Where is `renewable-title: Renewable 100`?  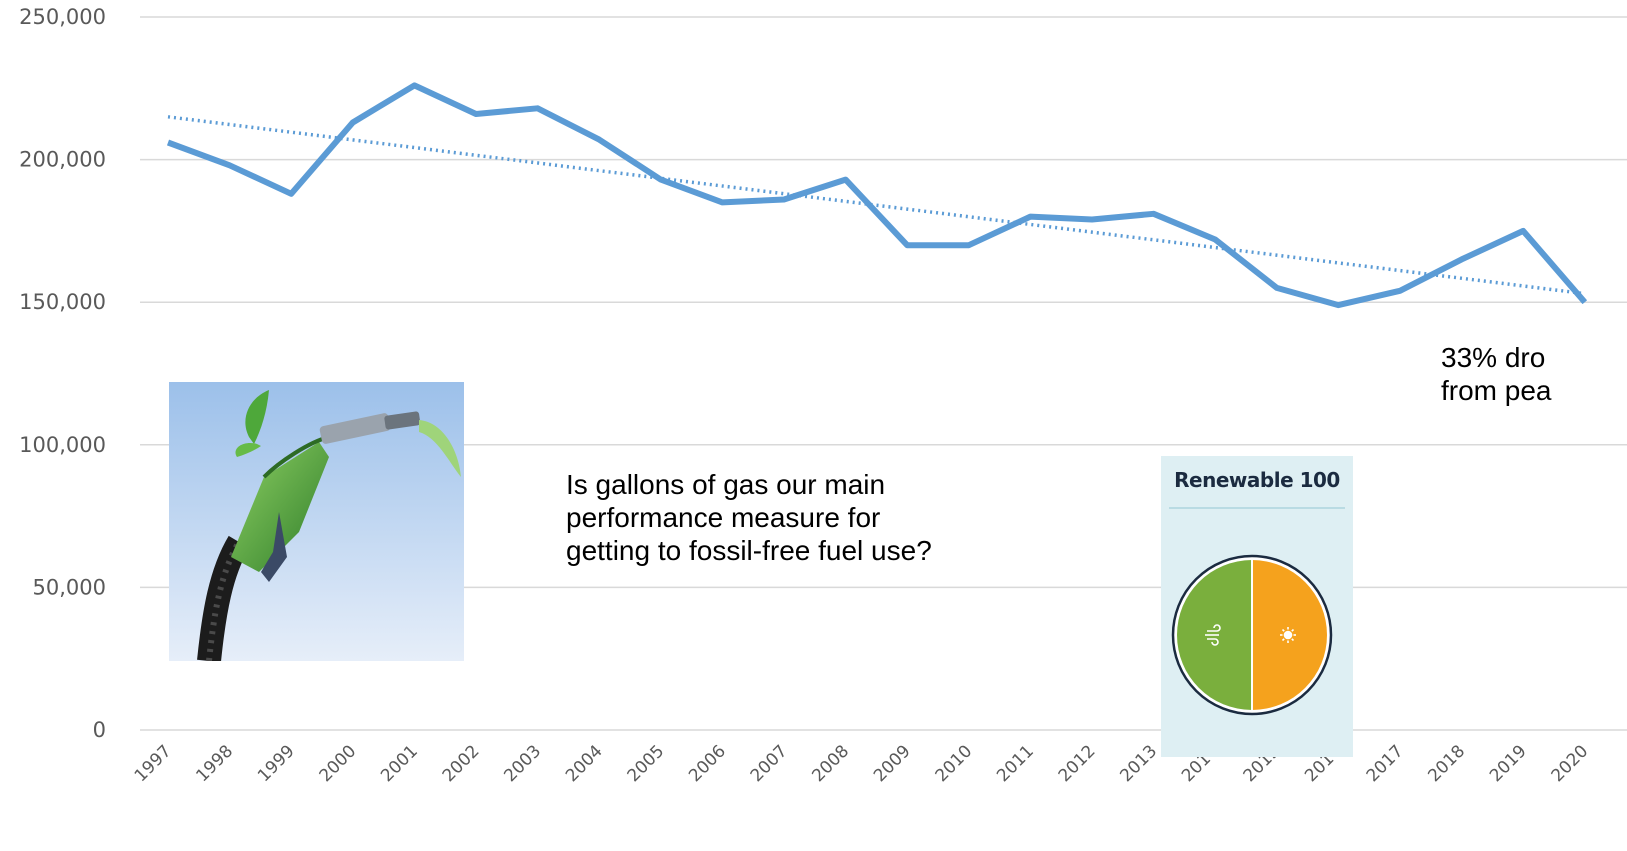
renewable-title: Renewable 100 is located at coordinates (1257, 480).